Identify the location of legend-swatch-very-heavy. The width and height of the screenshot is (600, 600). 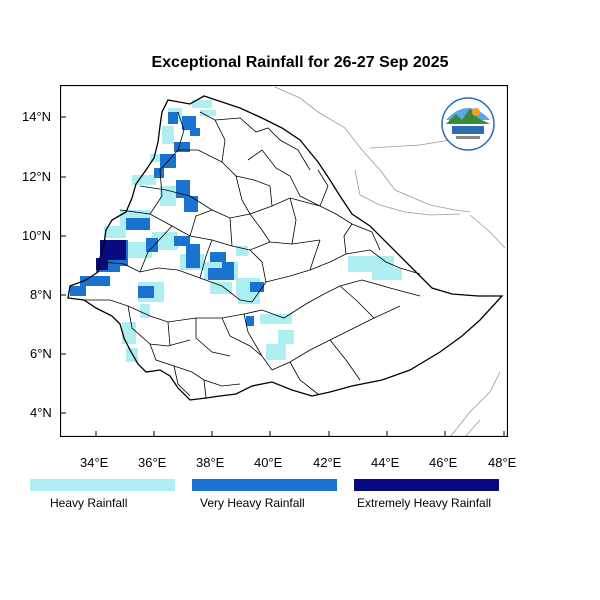
(264, 485).